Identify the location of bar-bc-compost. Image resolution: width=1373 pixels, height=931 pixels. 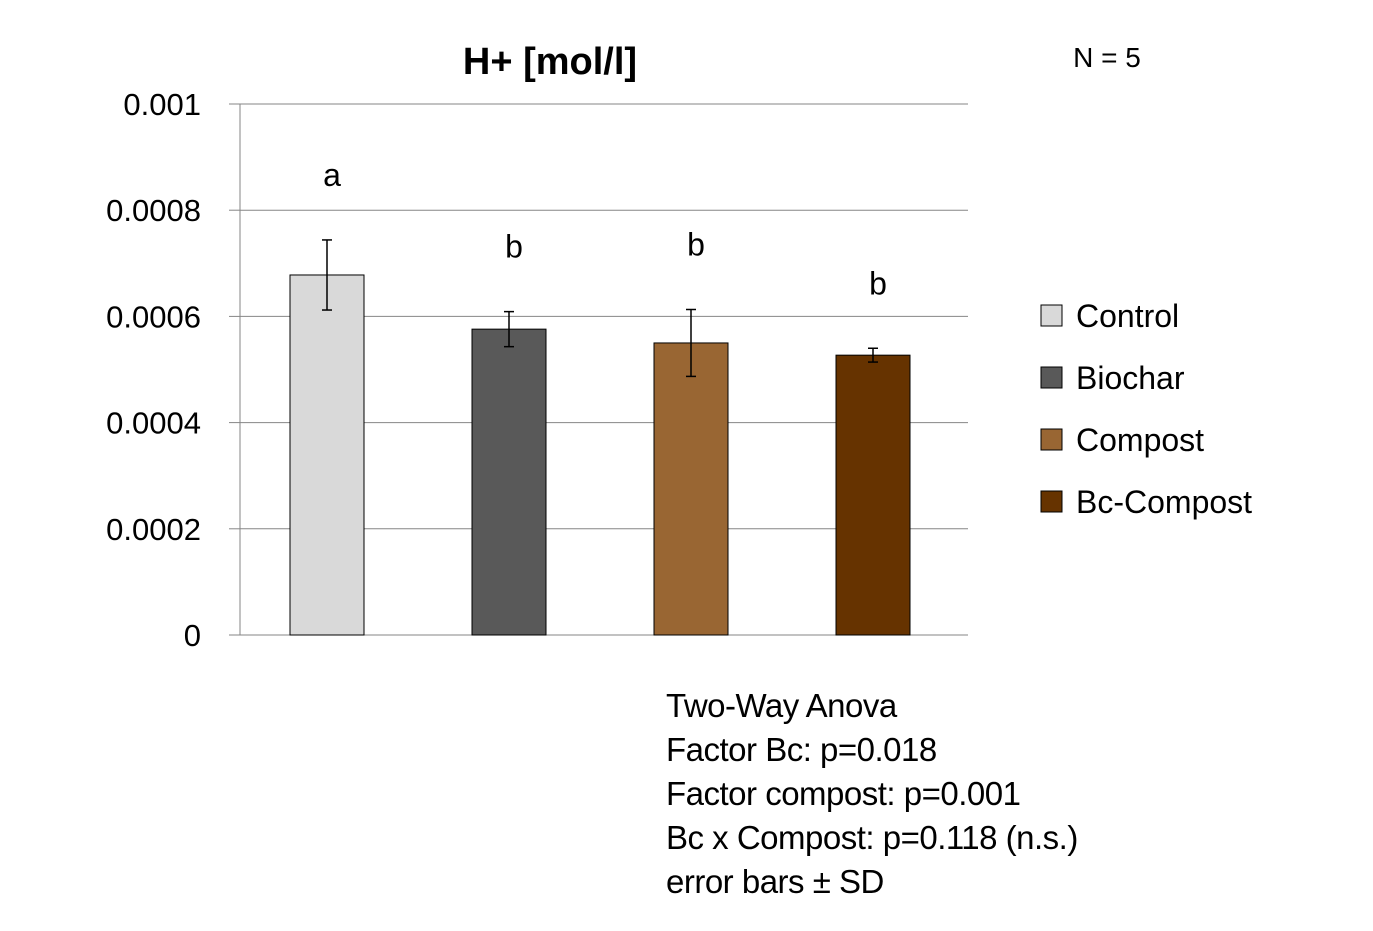
(873, 495).